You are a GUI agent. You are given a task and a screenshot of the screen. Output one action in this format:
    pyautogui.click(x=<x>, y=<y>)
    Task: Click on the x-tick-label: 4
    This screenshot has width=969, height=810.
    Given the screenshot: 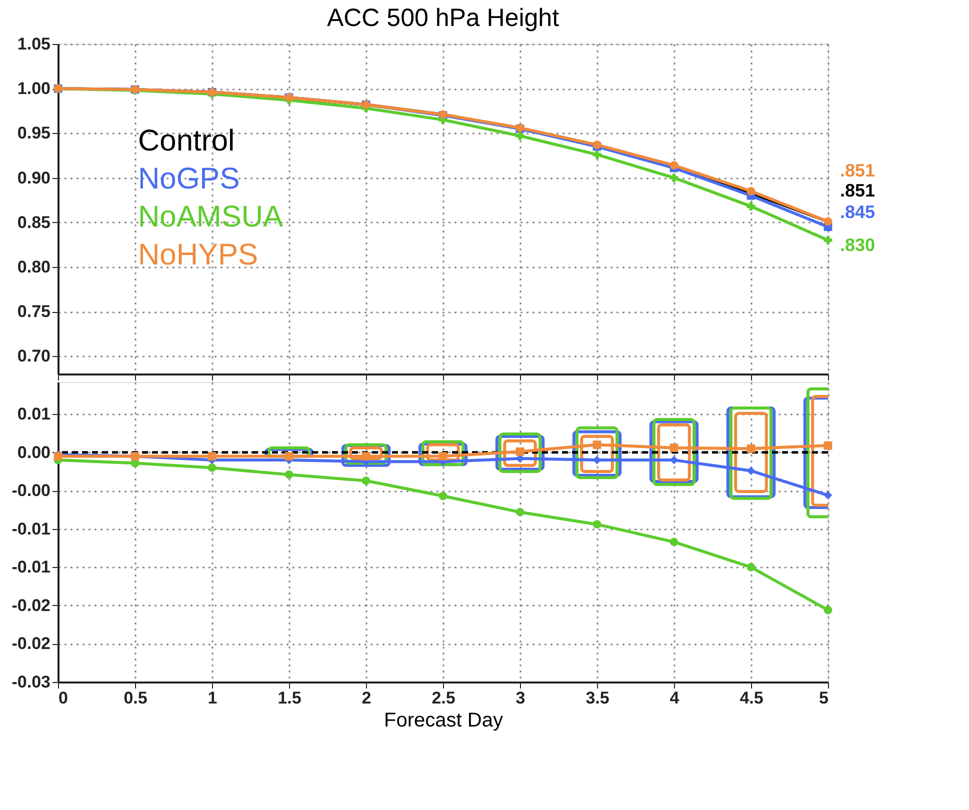 What is the action you would take?
    pyautogui.click(x=675, y=698)
    